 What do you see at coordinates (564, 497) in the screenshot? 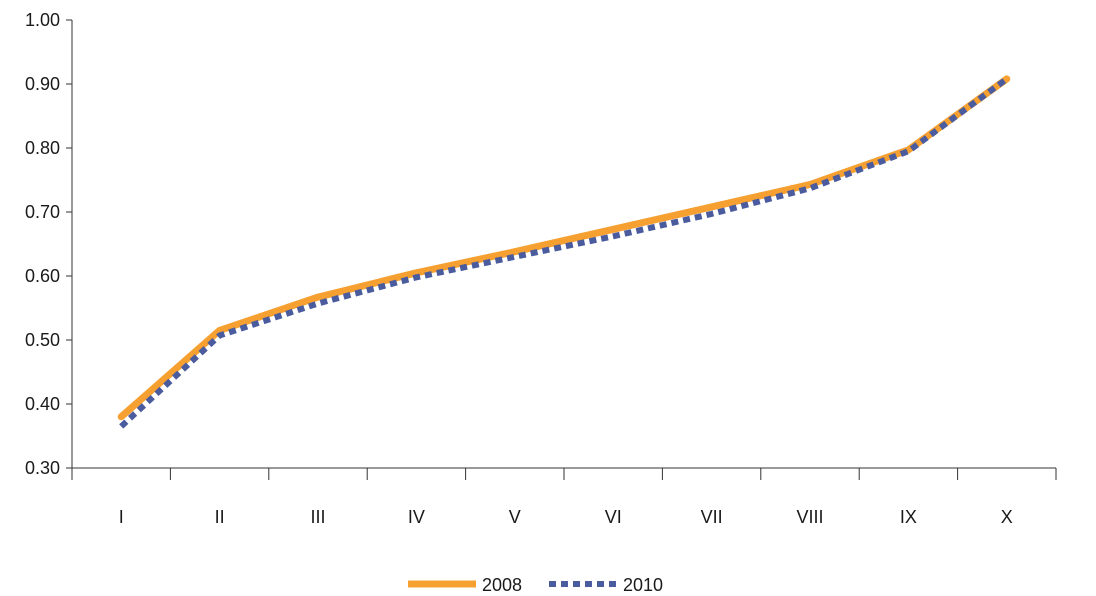
I see `x-axis: I II III IV V VI VII VIII IX X` at bounding box center [564, 497].